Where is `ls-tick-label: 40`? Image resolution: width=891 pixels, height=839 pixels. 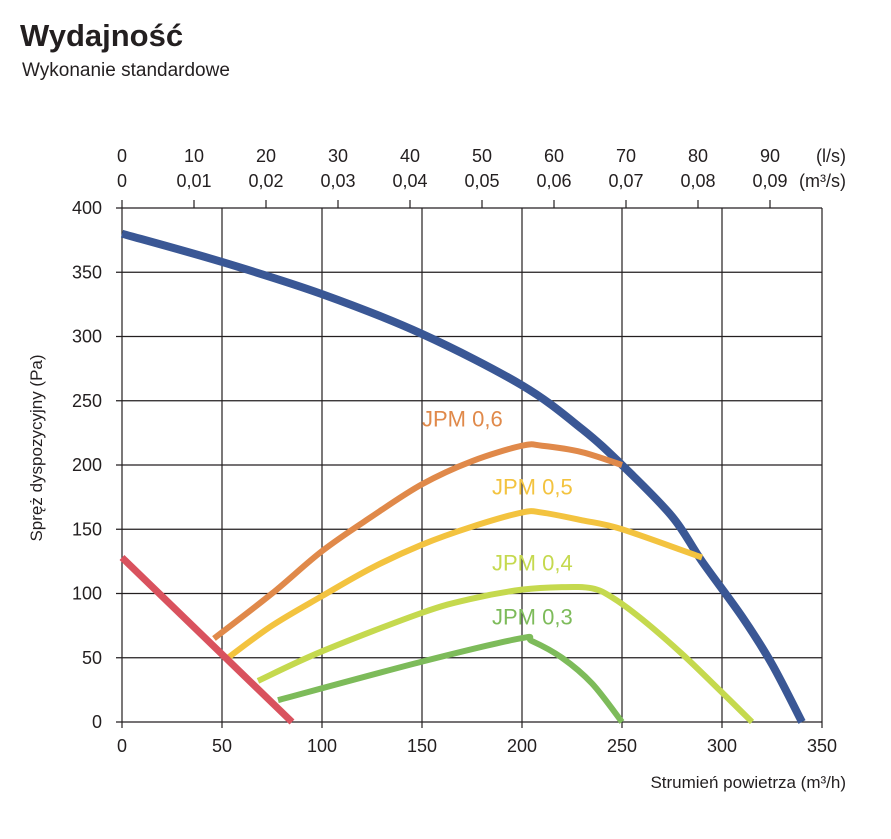 ls-tick-label: 40 is located at coordinates (410, 156).